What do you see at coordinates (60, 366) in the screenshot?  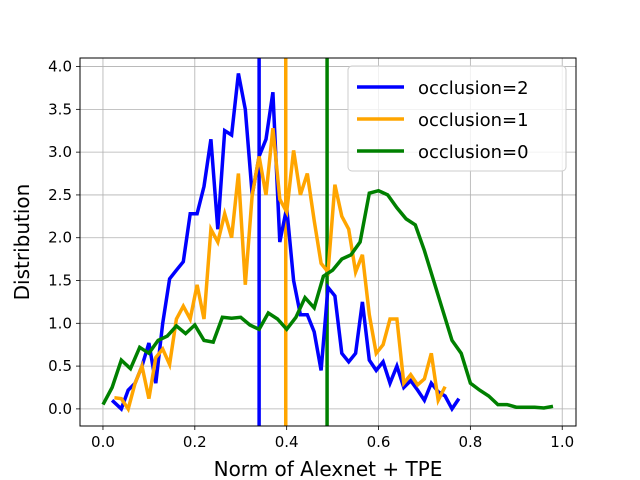 I see `y-tick-label: 0.5` at bounding box center [60, 366].